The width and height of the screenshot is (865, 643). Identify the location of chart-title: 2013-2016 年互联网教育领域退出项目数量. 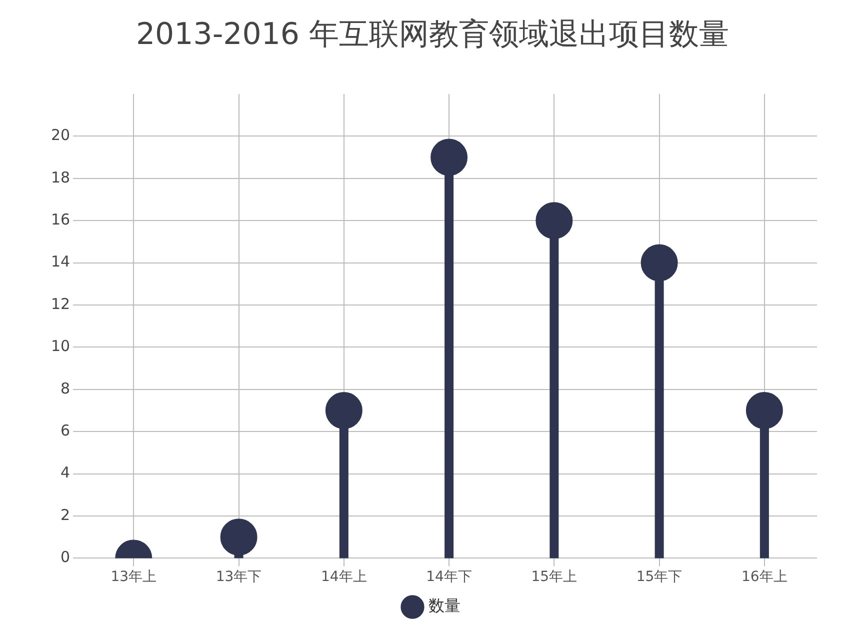
(433, 34).